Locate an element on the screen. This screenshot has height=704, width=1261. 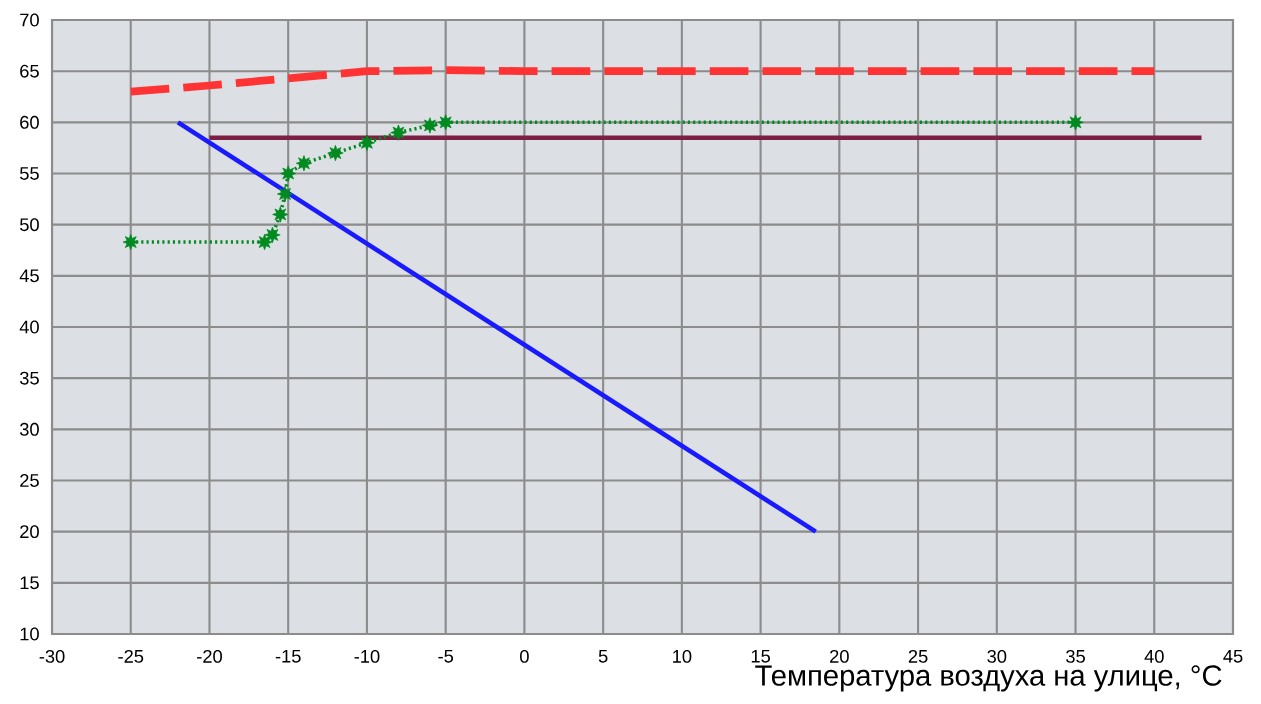
x-tick-label: 25 is located at coordinates (918, 656).